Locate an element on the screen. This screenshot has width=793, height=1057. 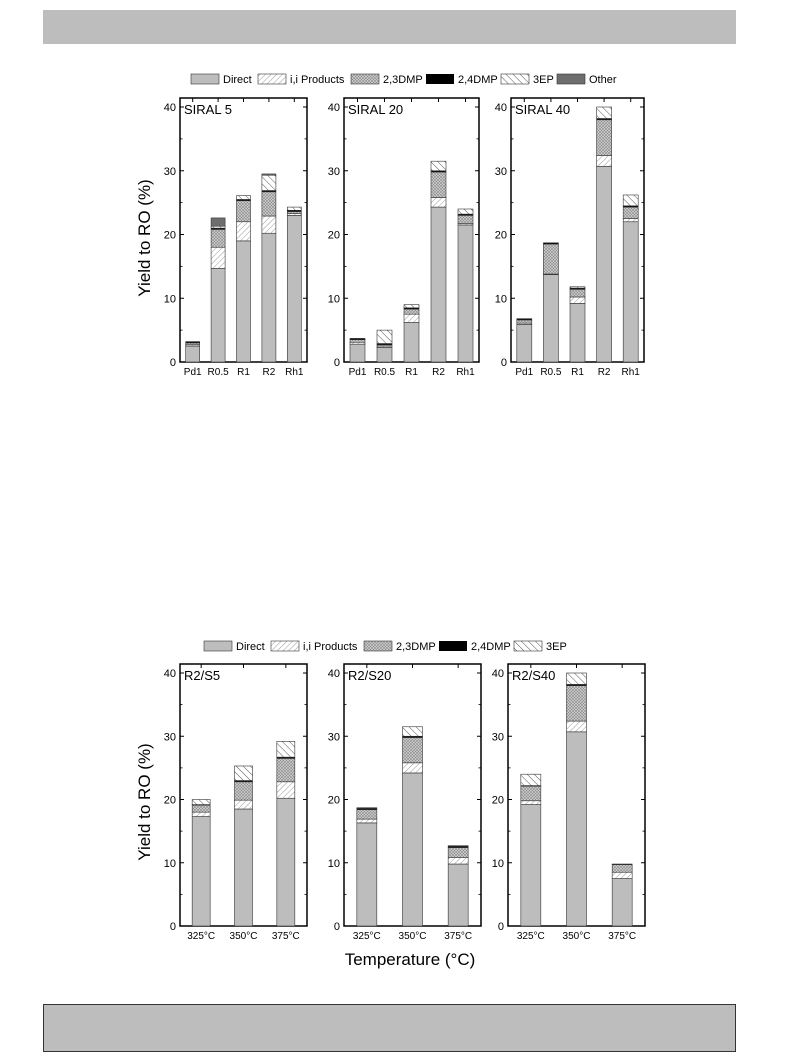
chart-panel-siral-40: 0 10 20 30 40 SIRAL 40 Pd1 R0.5 R1 R2 Rh1 is located at coordinates (570, 237).